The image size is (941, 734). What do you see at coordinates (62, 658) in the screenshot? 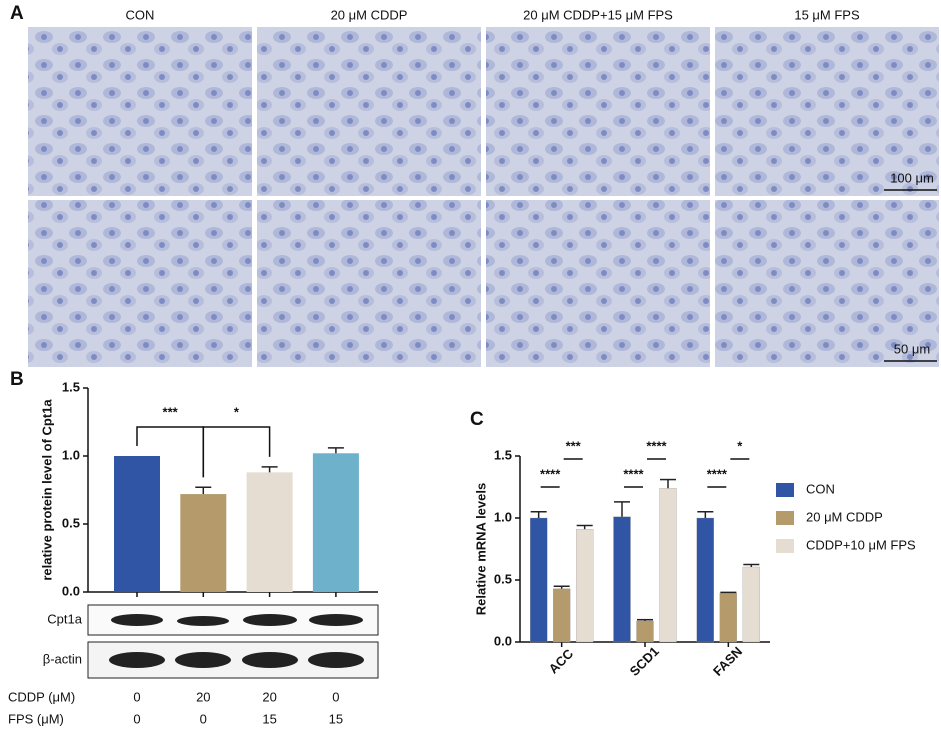
I see `blot-label: β-actin` at bounding box center [62, 658].